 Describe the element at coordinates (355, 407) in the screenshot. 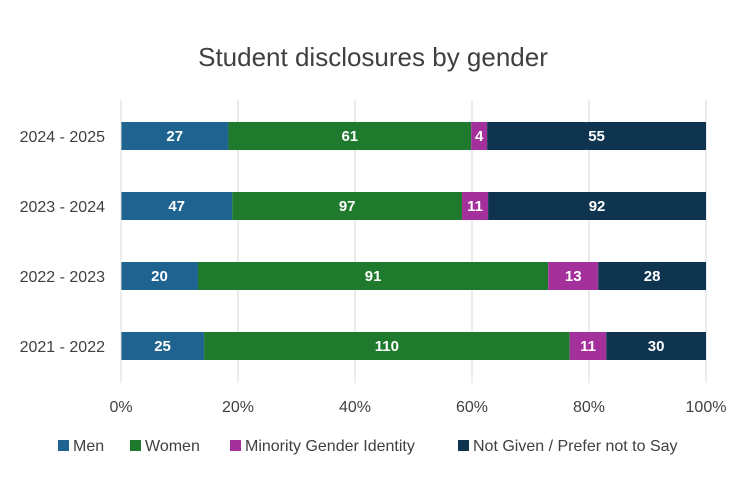

I see `x-tick-label: 40%` at that location.